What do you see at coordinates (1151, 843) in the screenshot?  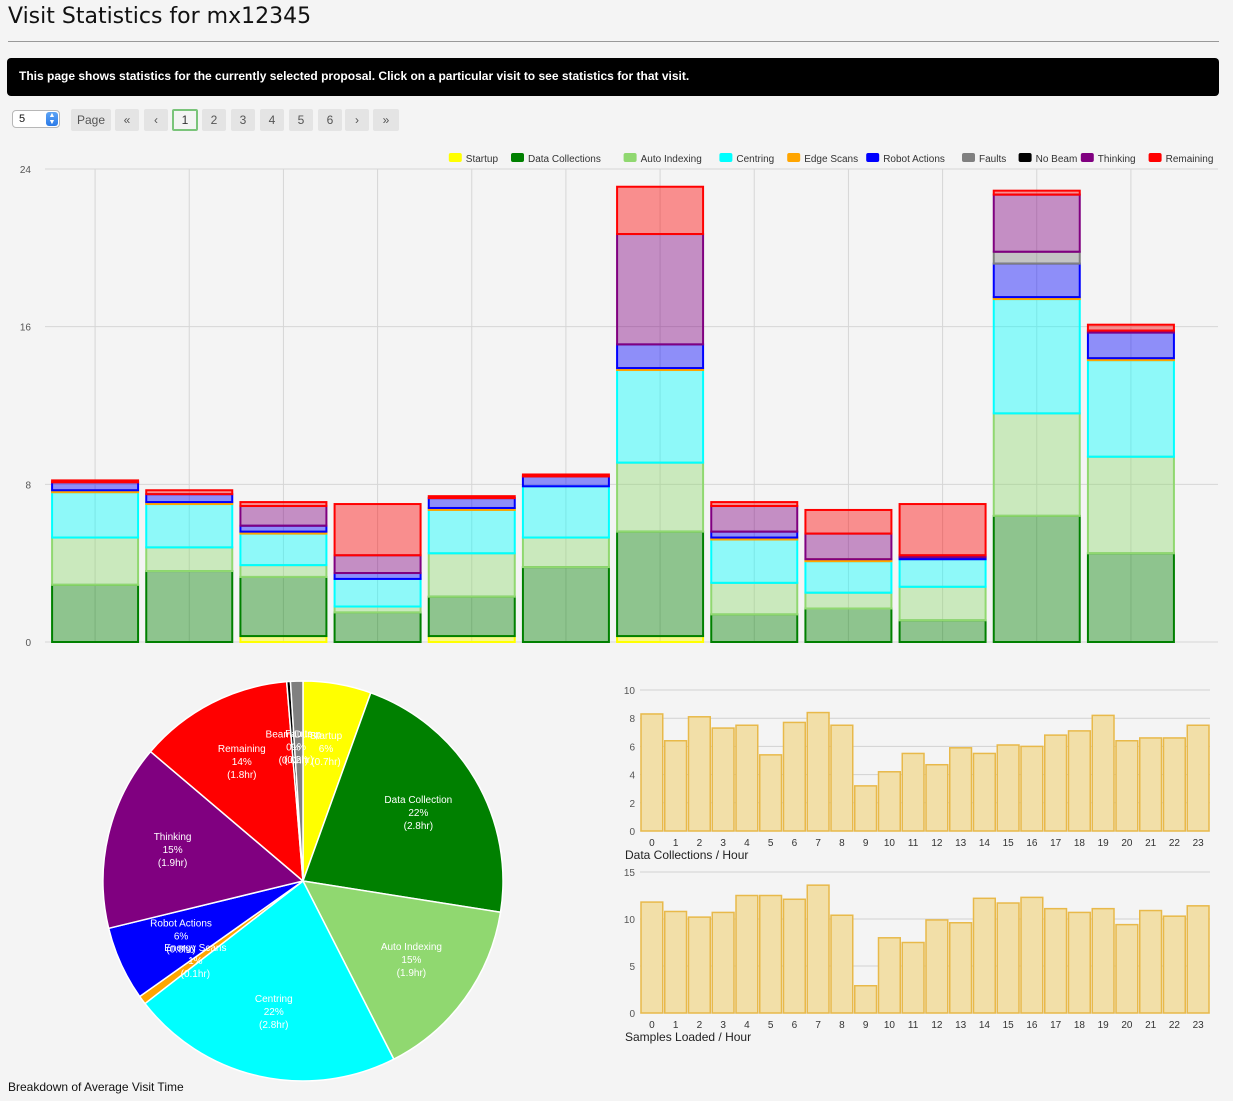 I see `x-tick-label: 21` at bounding box center [1151, 843].